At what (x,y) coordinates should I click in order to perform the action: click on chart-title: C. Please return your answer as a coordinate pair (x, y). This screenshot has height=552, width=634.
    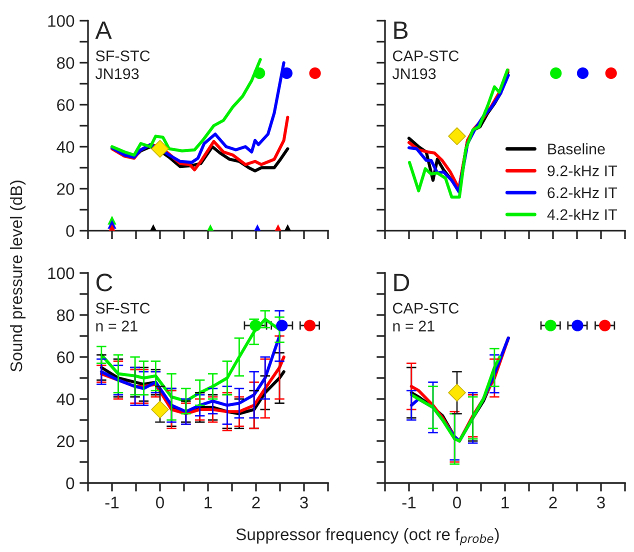
    Looking at the image, I should click on (104, 283).